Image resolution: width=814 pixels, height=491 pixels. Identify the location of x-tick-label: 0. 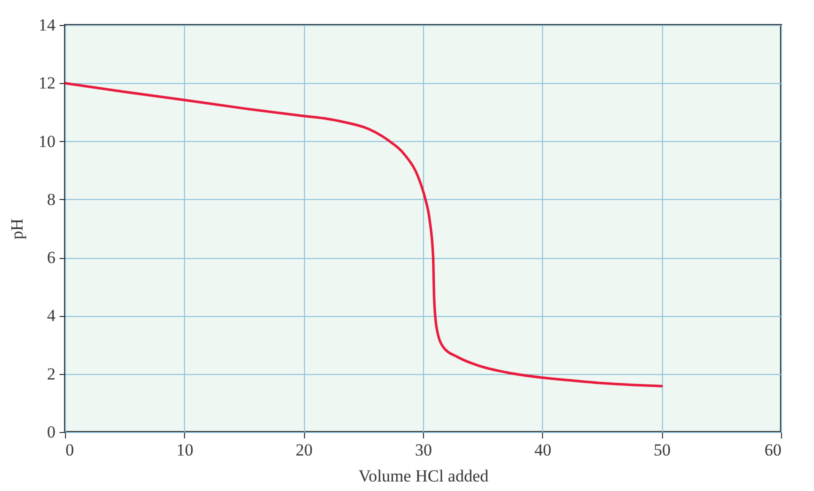
(70, 450).